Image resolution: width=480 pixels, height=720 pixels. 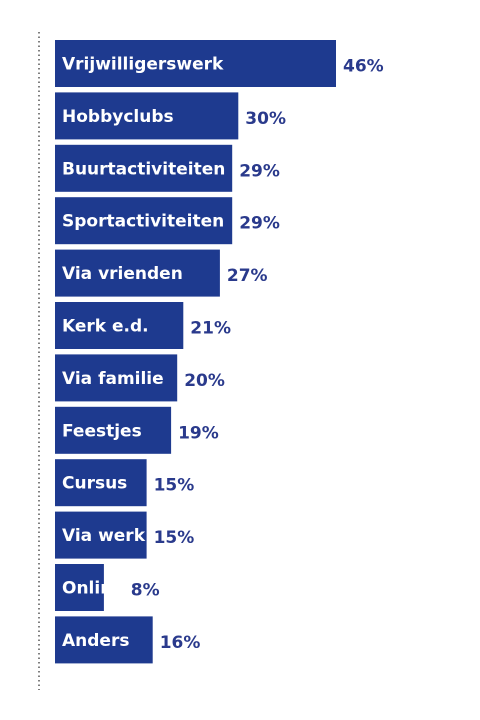 What do you see at coordinates (174, 486) in the screenshot?
I see `value-label-8: 15%` at bounding box center [174, 486].